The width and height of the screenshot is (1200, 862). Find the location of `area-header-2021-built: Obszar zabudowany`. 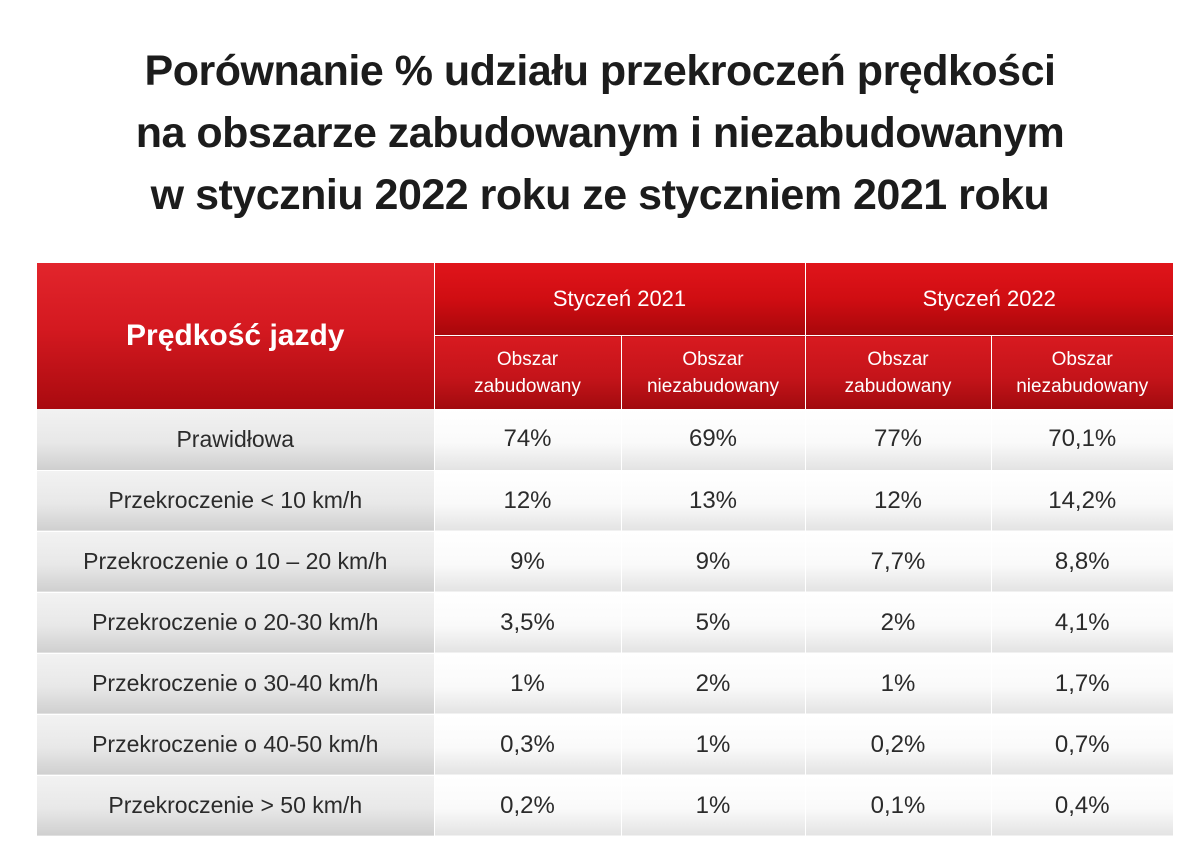

area-header-2021-built: Obszar zabudowany is located at coordinates (528, 372).